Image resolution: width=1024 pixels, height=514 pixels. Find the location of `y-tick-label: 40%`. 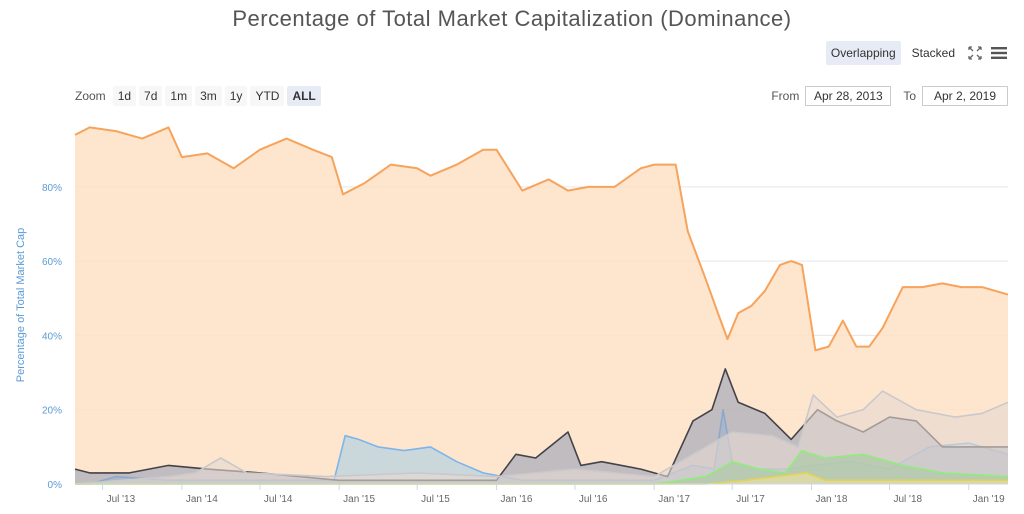

y-tick-label: 40% is located at coordinates (52, 336).